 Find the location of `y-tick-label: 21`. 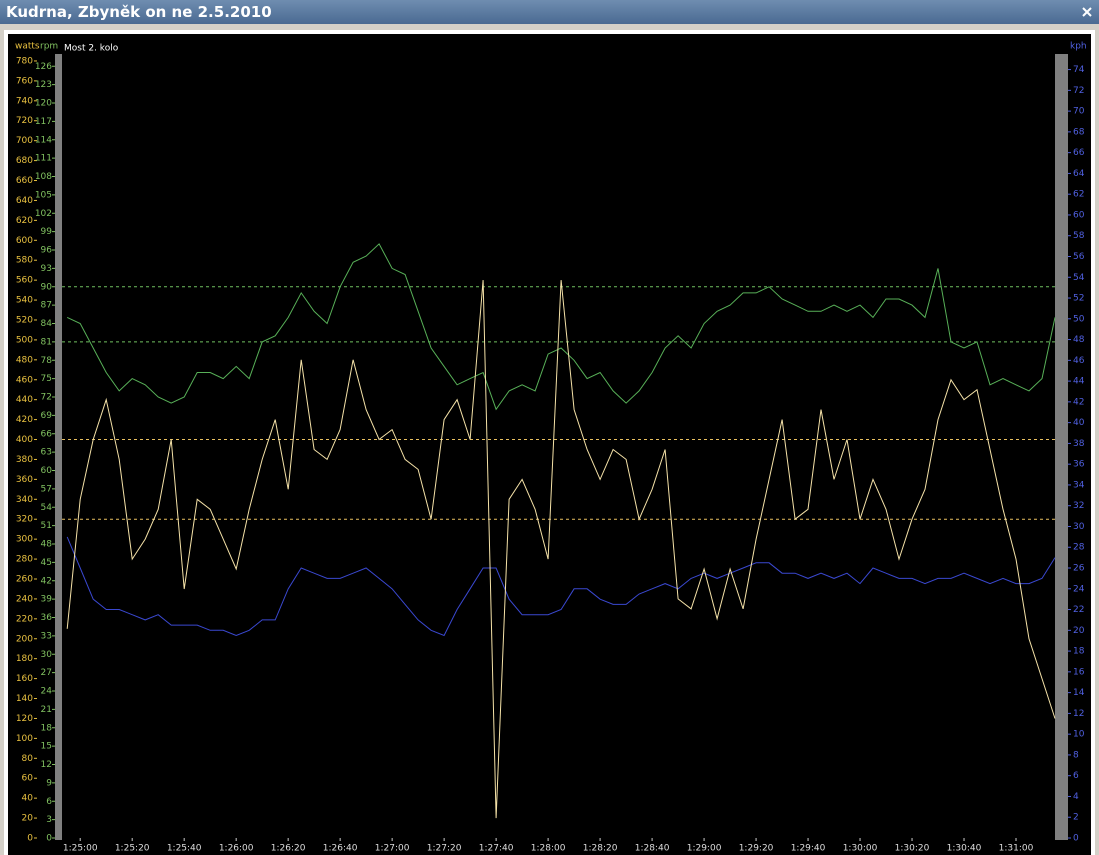

y-tick-label: 21 is located at coordinates (46, 710).